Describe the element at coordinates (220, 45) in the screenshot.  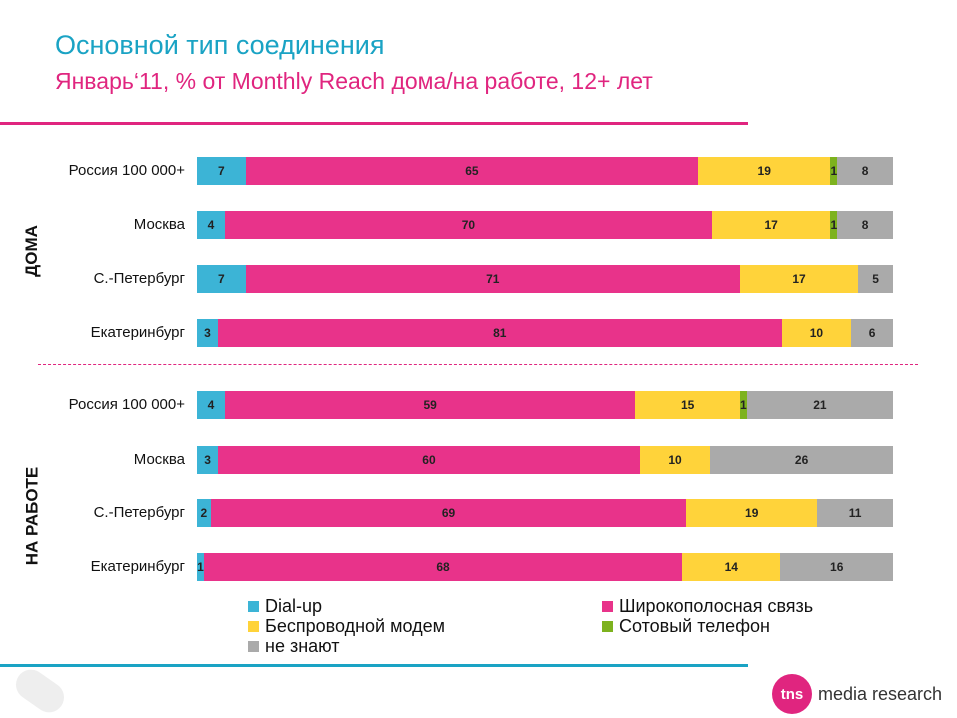
I see `page-title: Основной тип соединения` at that location.